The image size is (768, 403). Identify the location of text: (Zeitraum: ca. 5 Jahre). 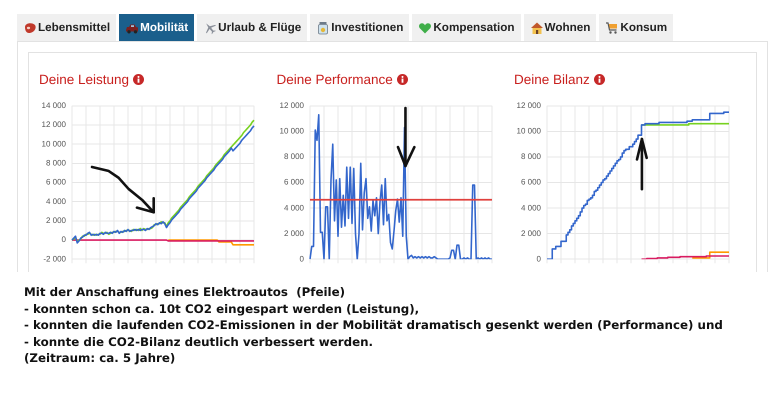
(100, 358).